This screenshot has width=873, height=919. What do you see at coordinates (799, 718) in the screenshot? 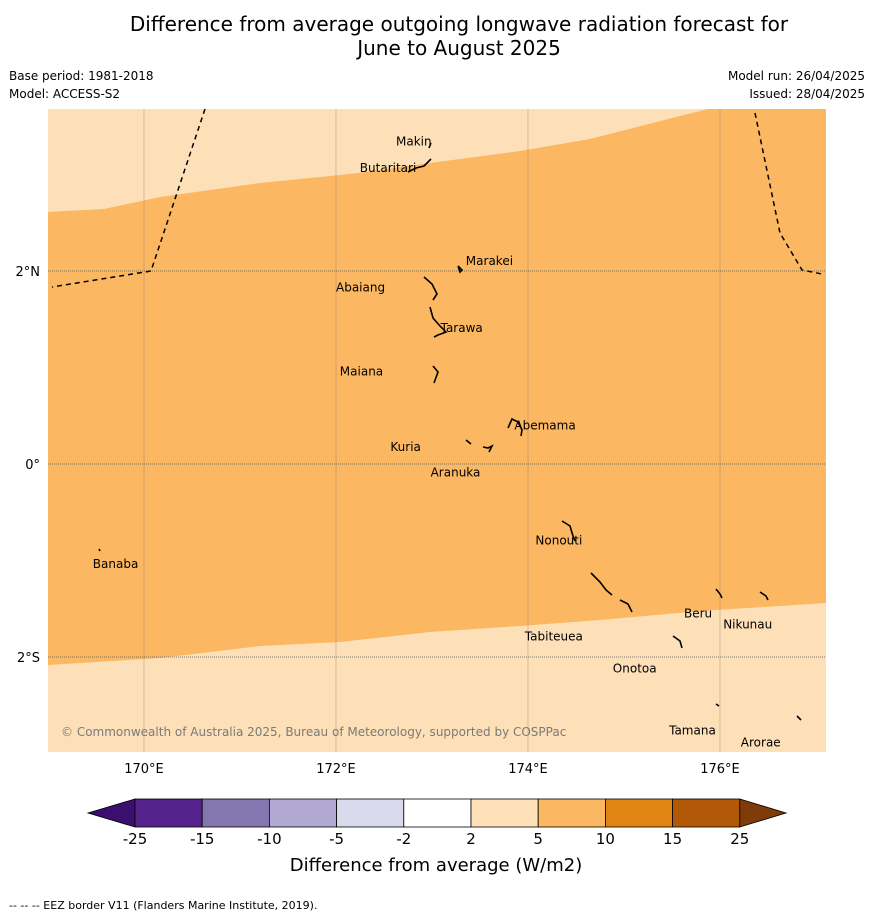
I see `arorae-outline` at bounding box center [799, 718].